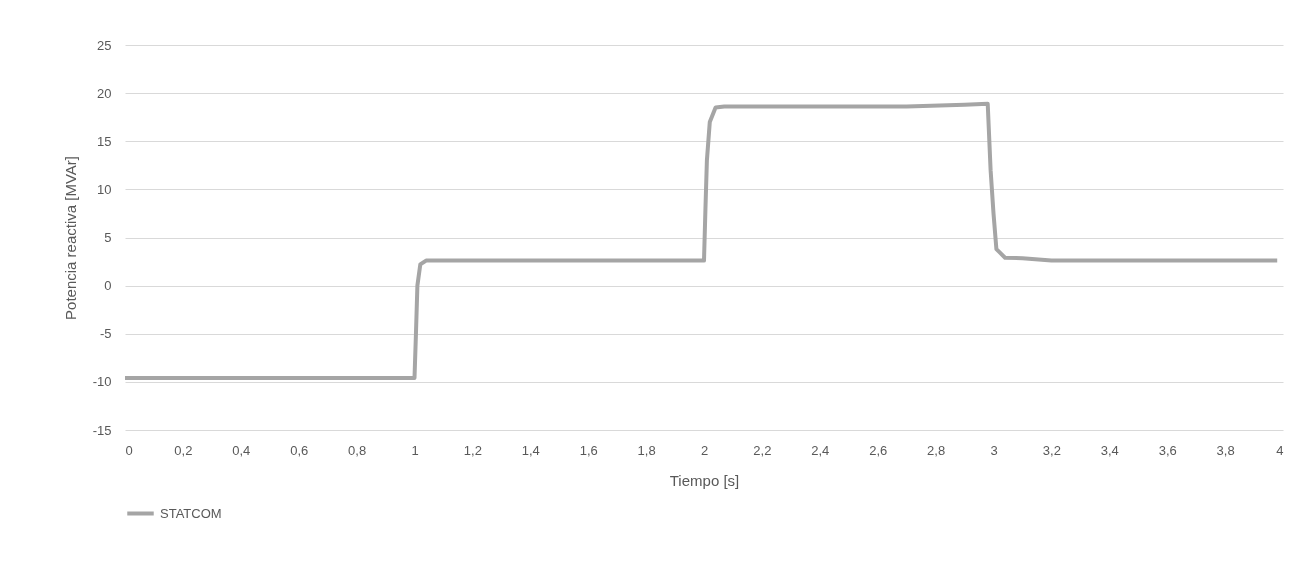 This screenshot has height=577, width=1300. Describe the element at coordinates (646, 450) in the screenshot. I see `x-tick-label: 1,8` at that location.